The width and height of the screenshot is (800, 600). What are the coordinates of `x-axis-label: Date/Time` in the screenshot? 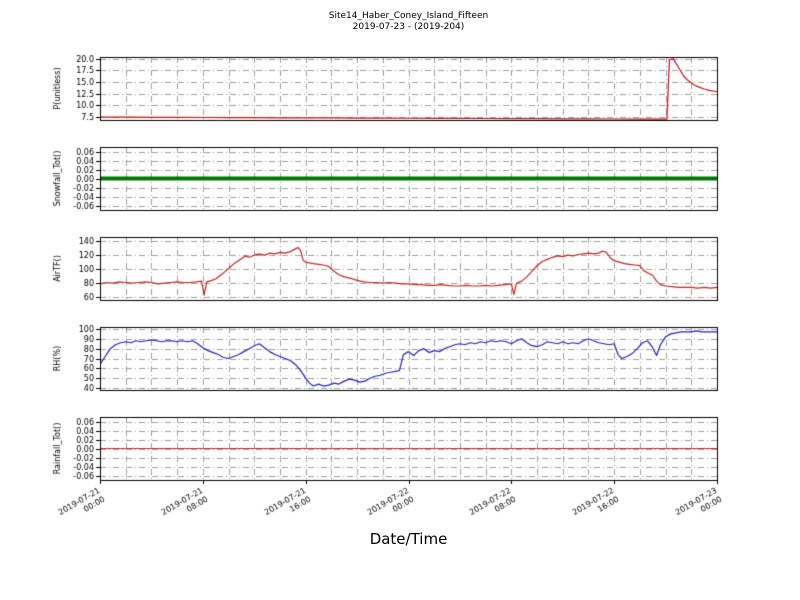 It's located at (408, 539).